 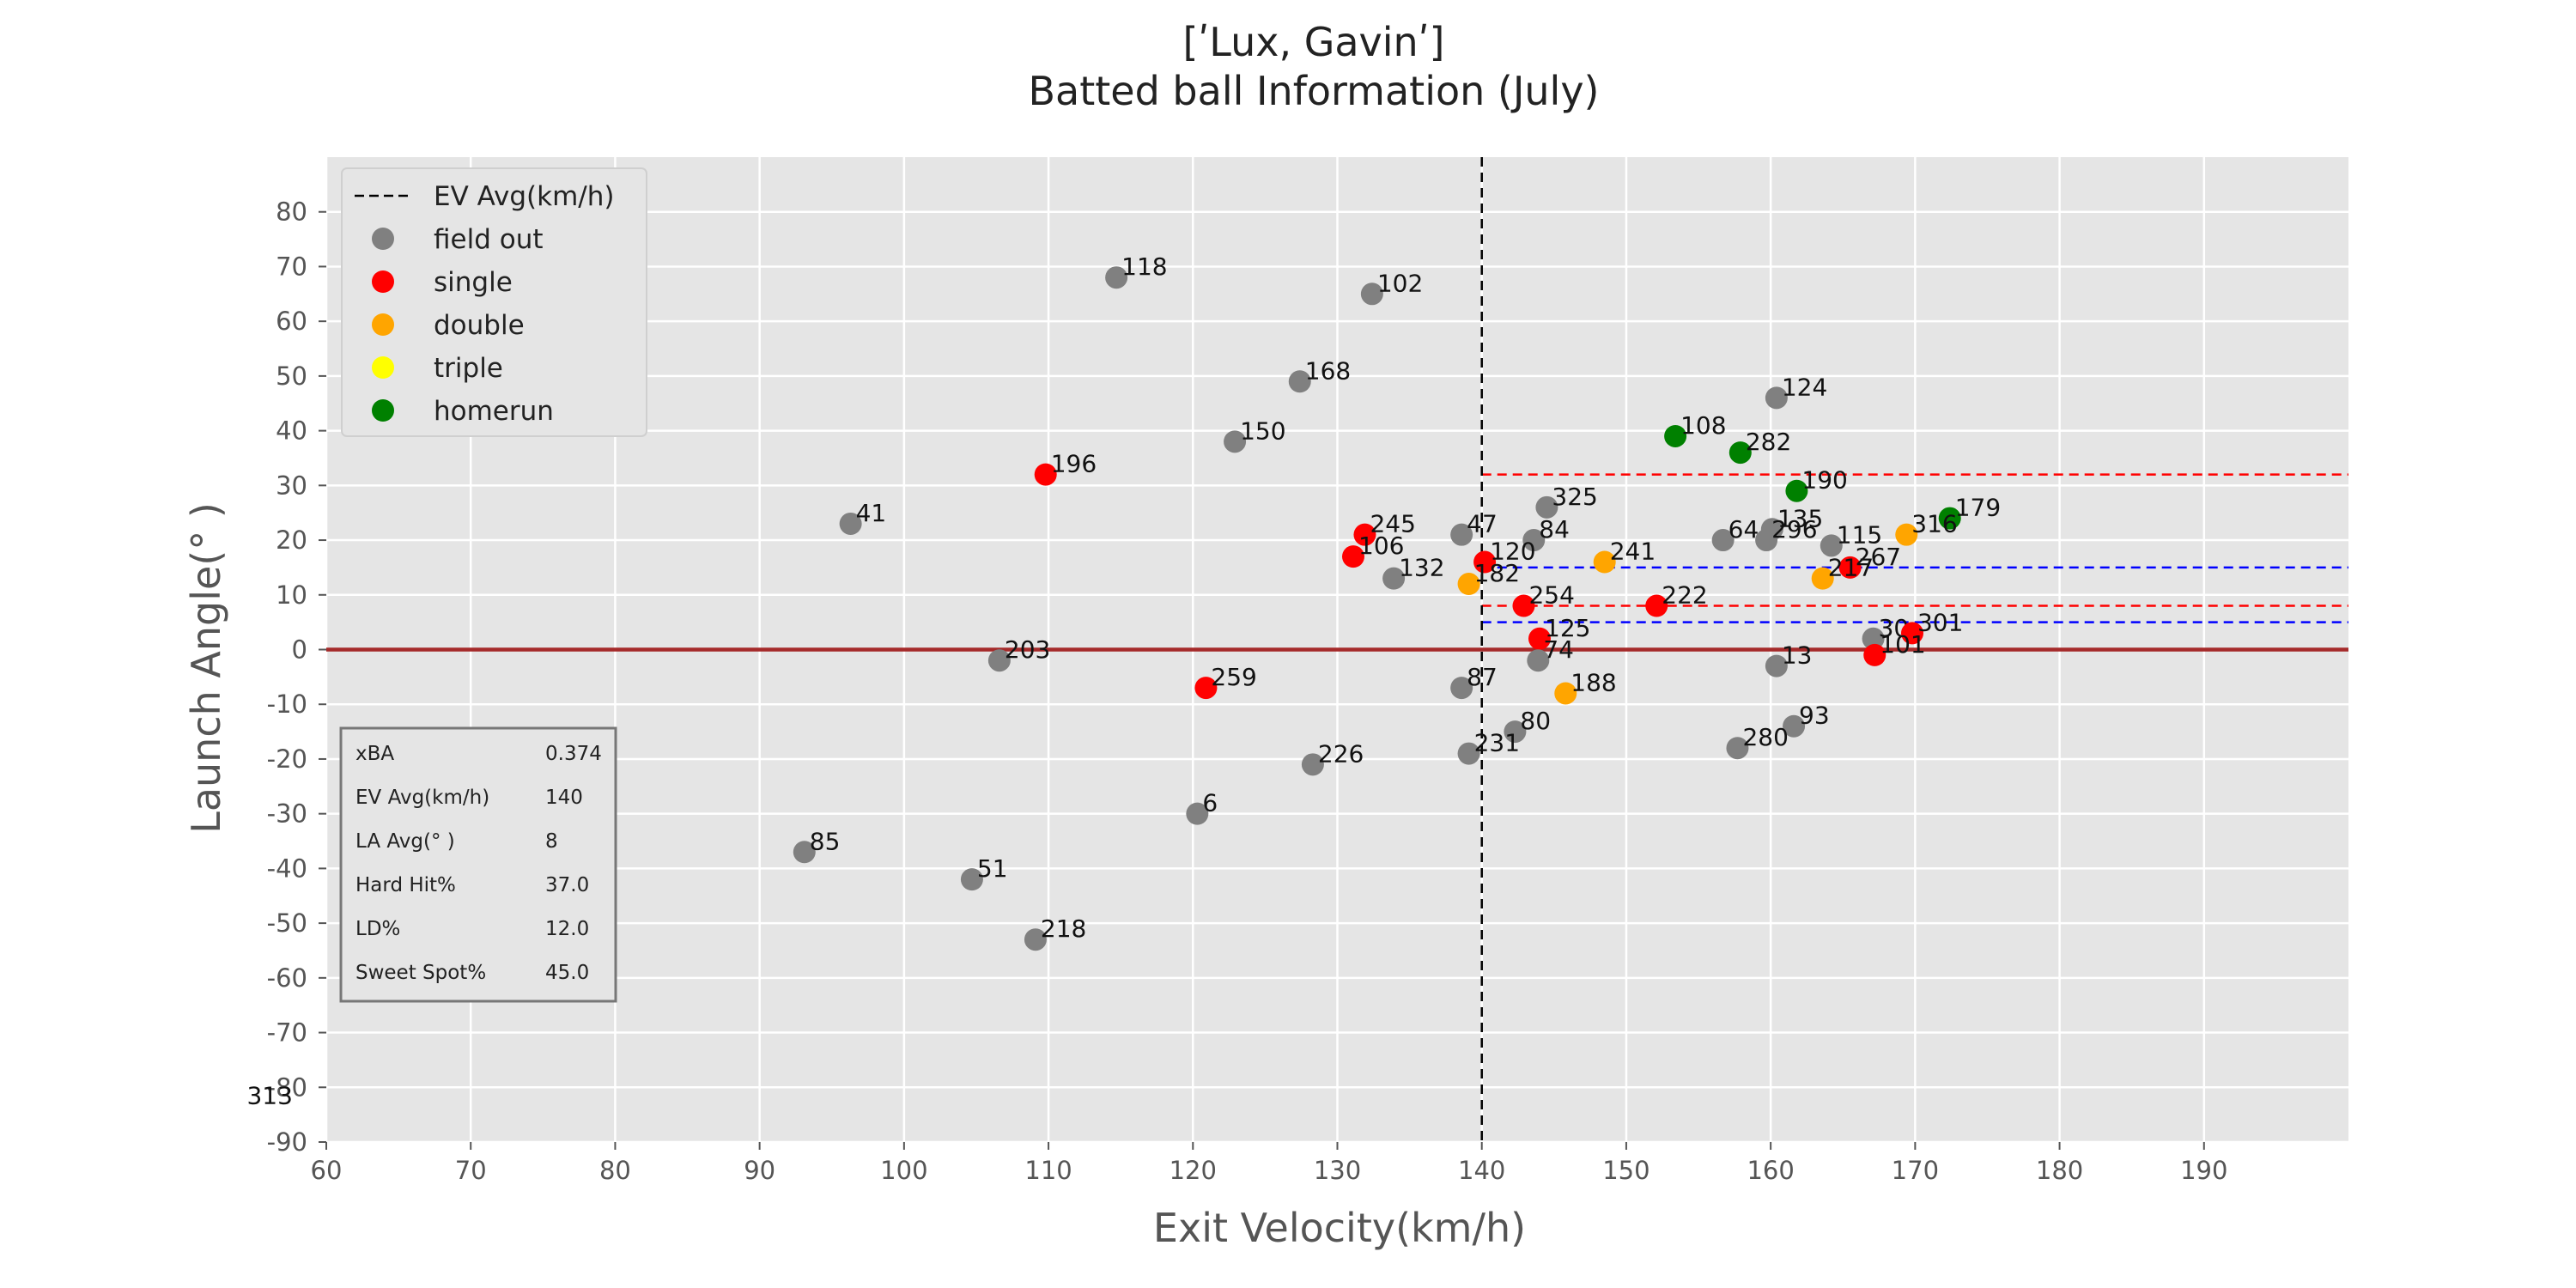 I want to click on point-label: 64, so click(x=1744, y=530).